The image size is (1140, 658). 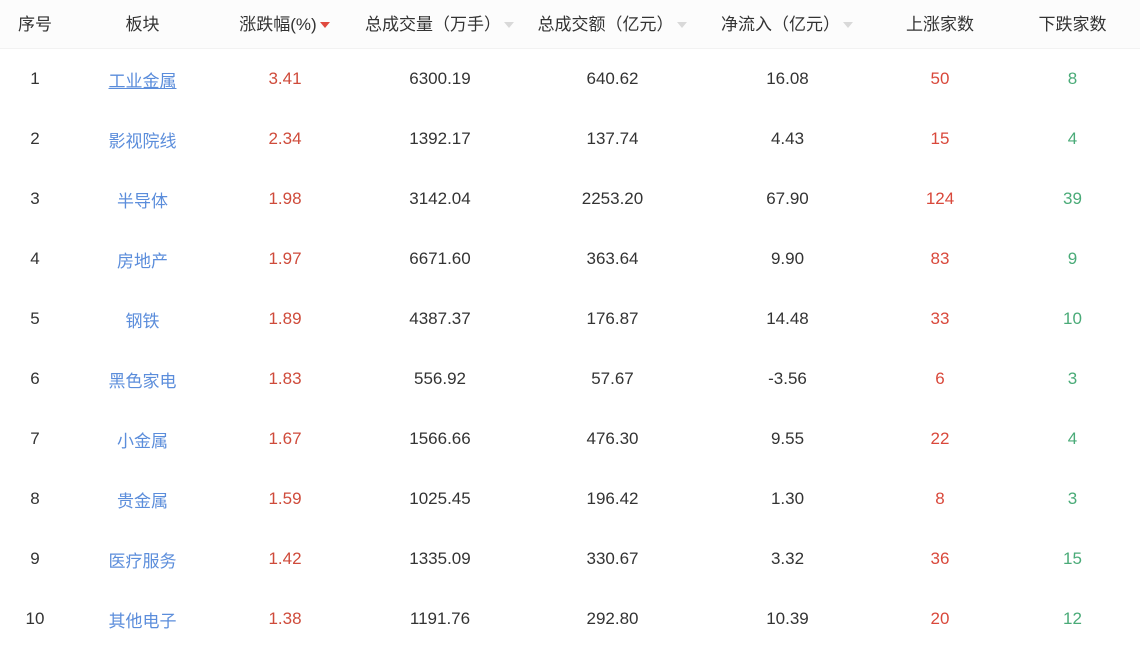 I want to click on cell-down-count: 8, so click(x=1072, y=78).